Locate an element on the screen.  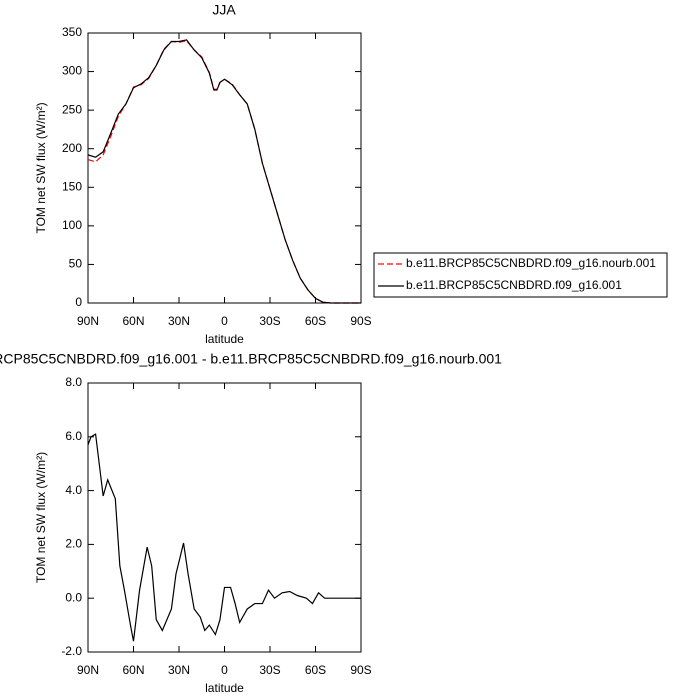
y-tick-label: 0 is located at coordinates (78, 302).